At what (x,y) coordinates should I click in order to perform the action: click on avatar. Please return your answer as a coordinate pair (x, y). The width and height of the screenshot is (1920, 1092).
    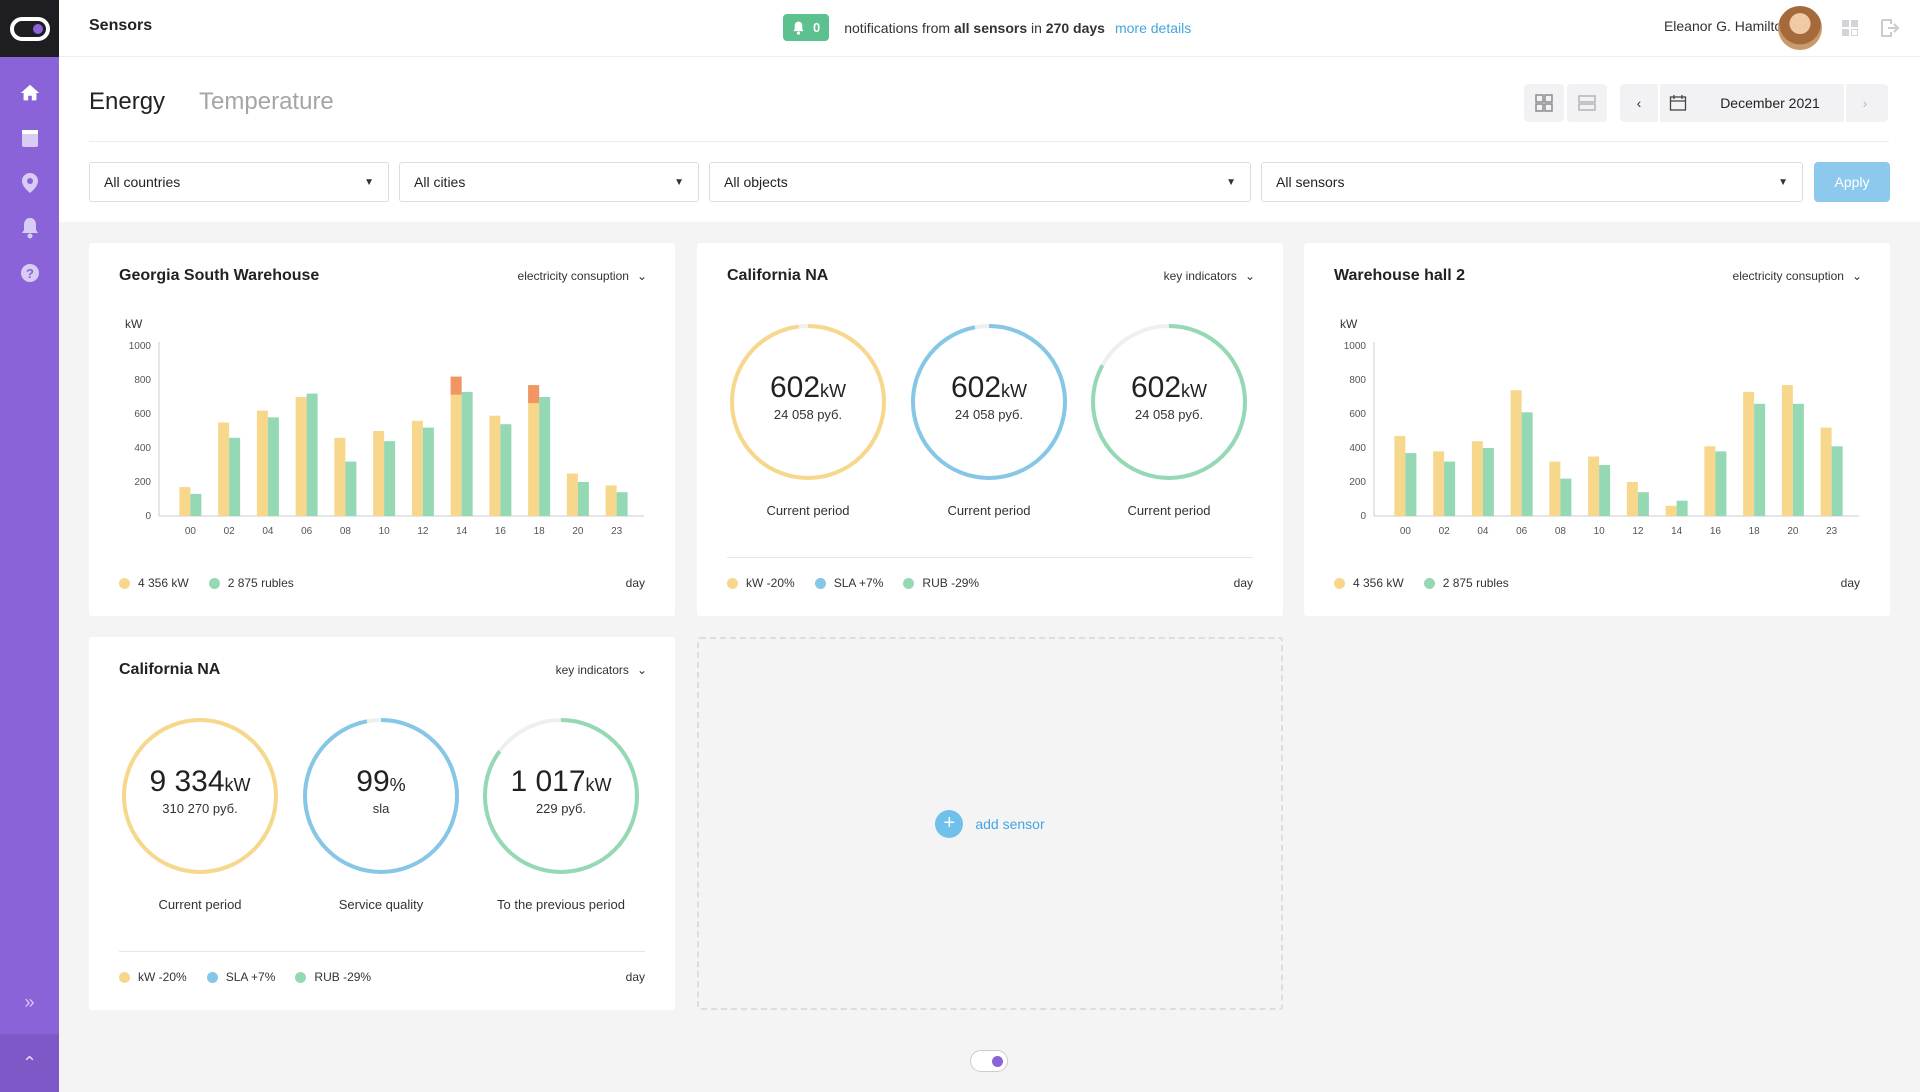
    Looking at the image, I should click on (1800, 28).